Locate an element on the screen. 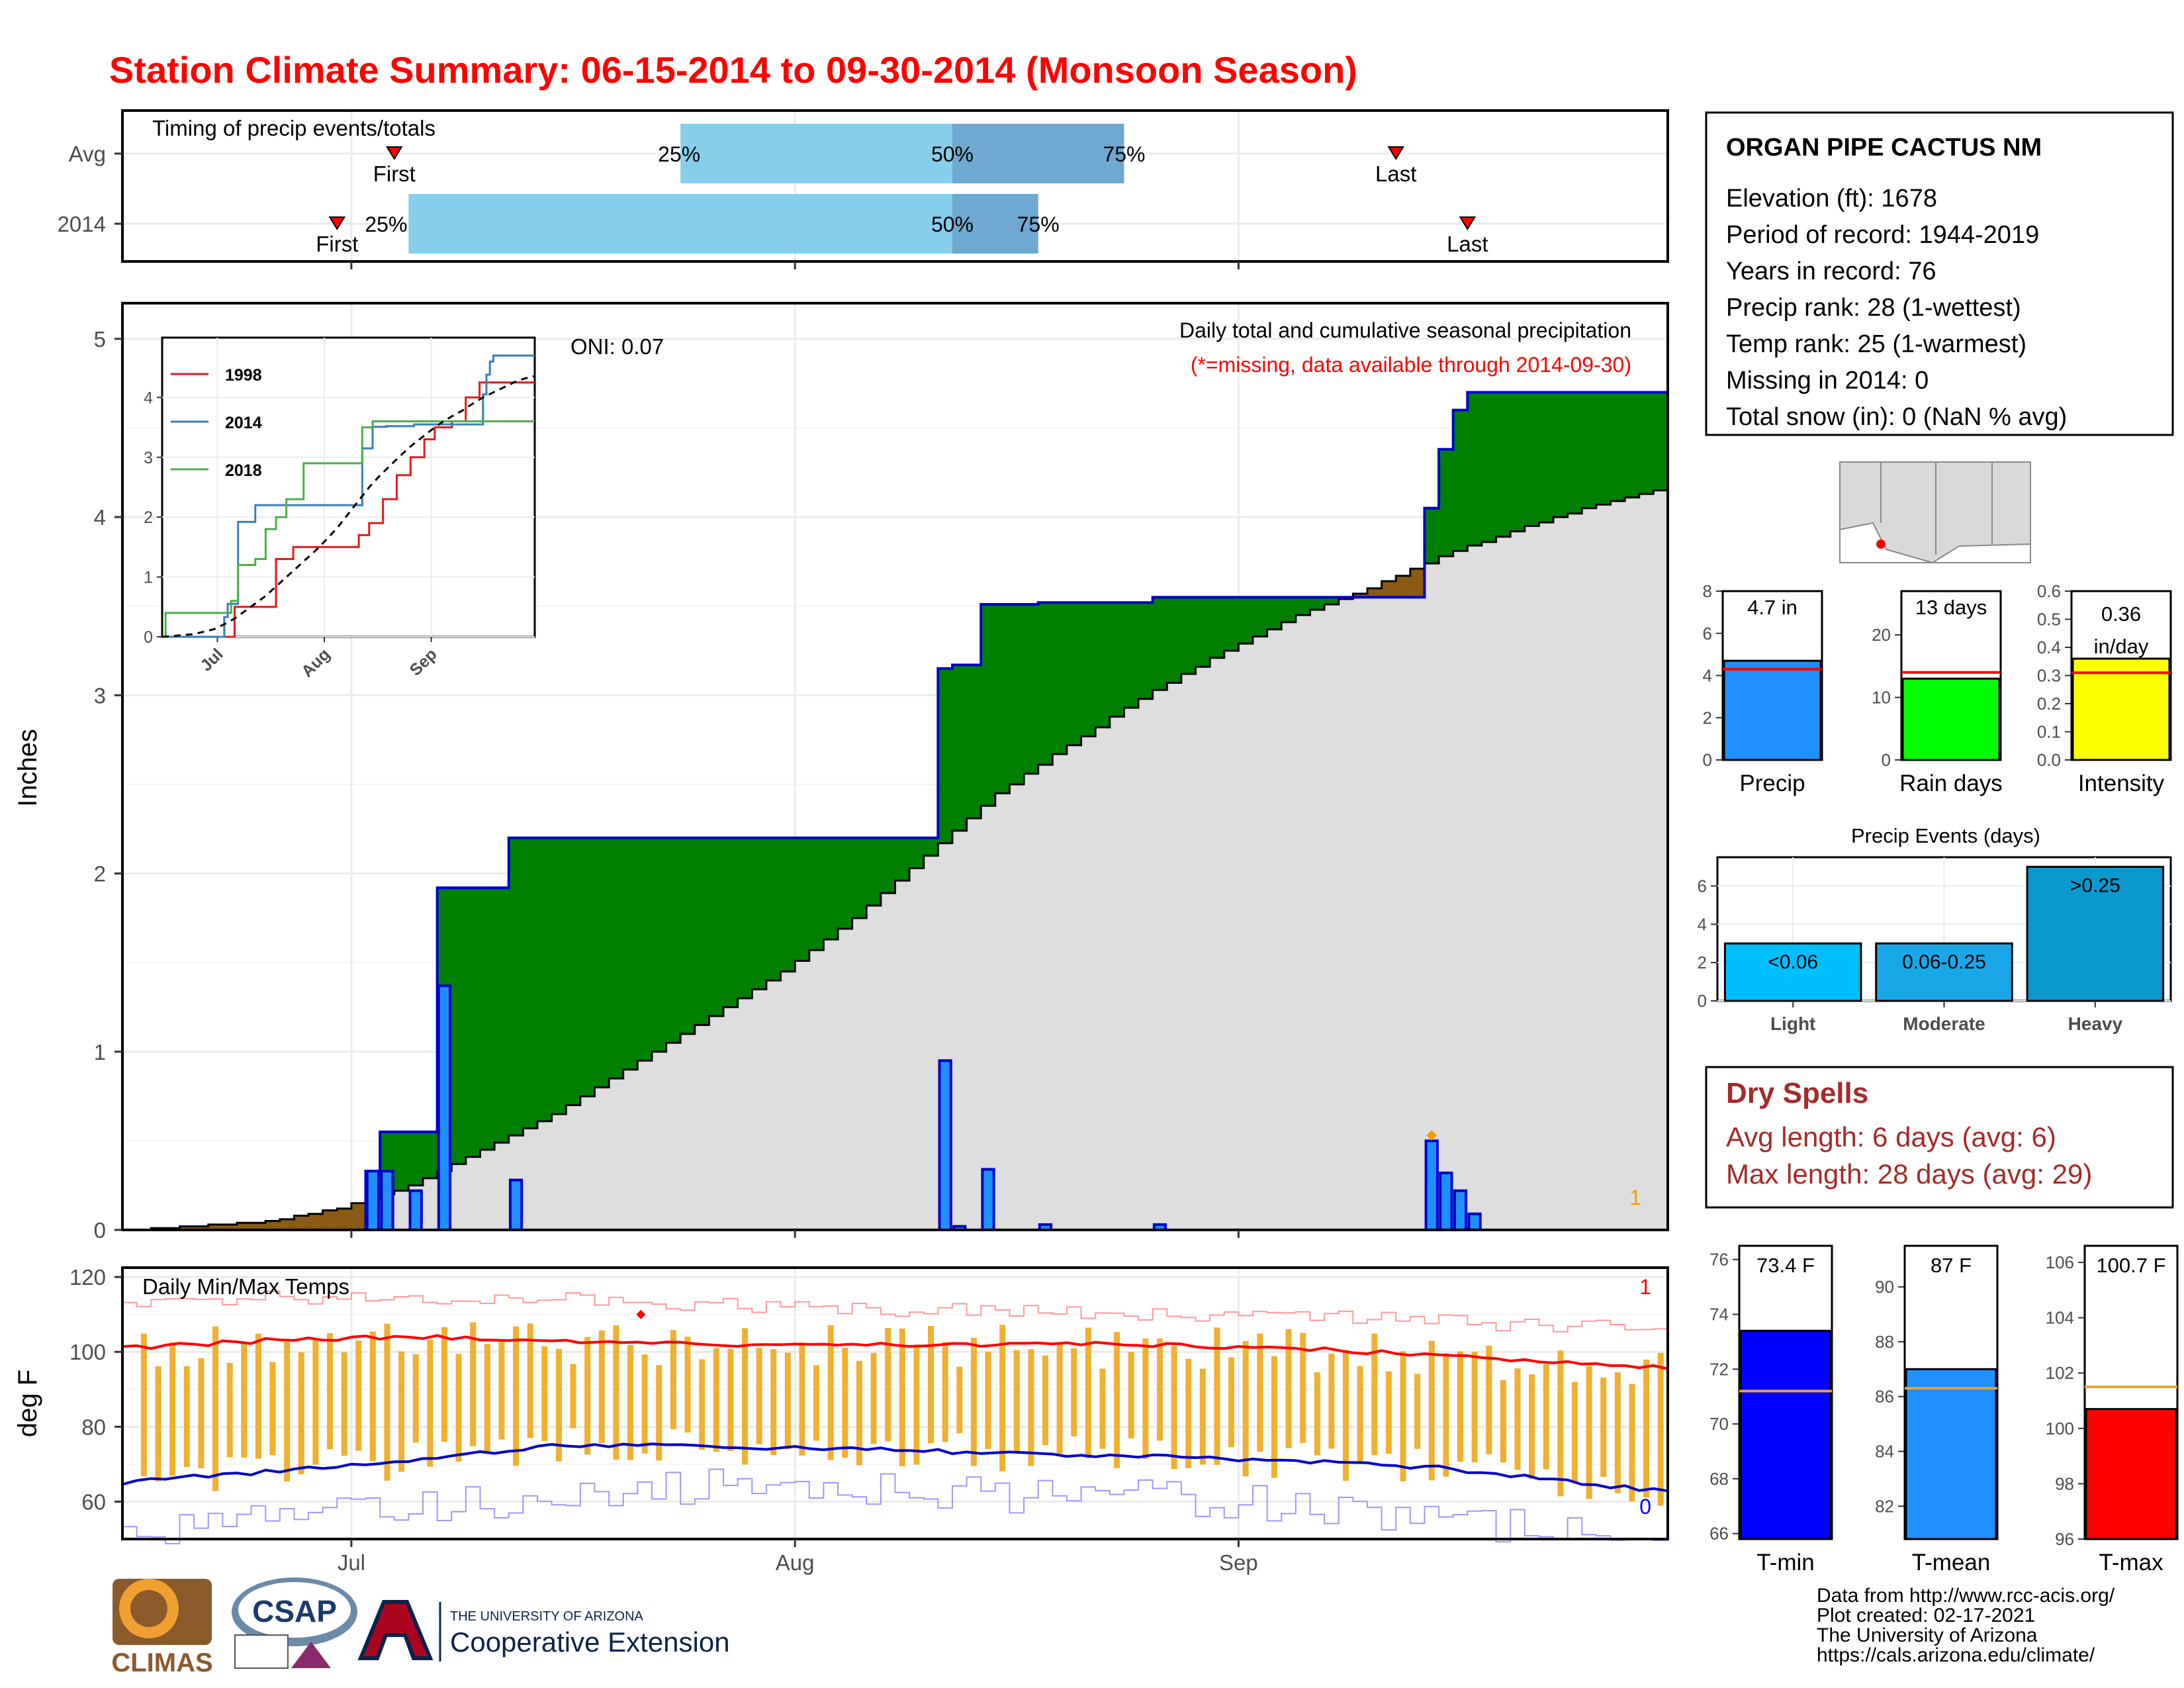  csap-text: CSAP is located at coordinates (294, 1611).